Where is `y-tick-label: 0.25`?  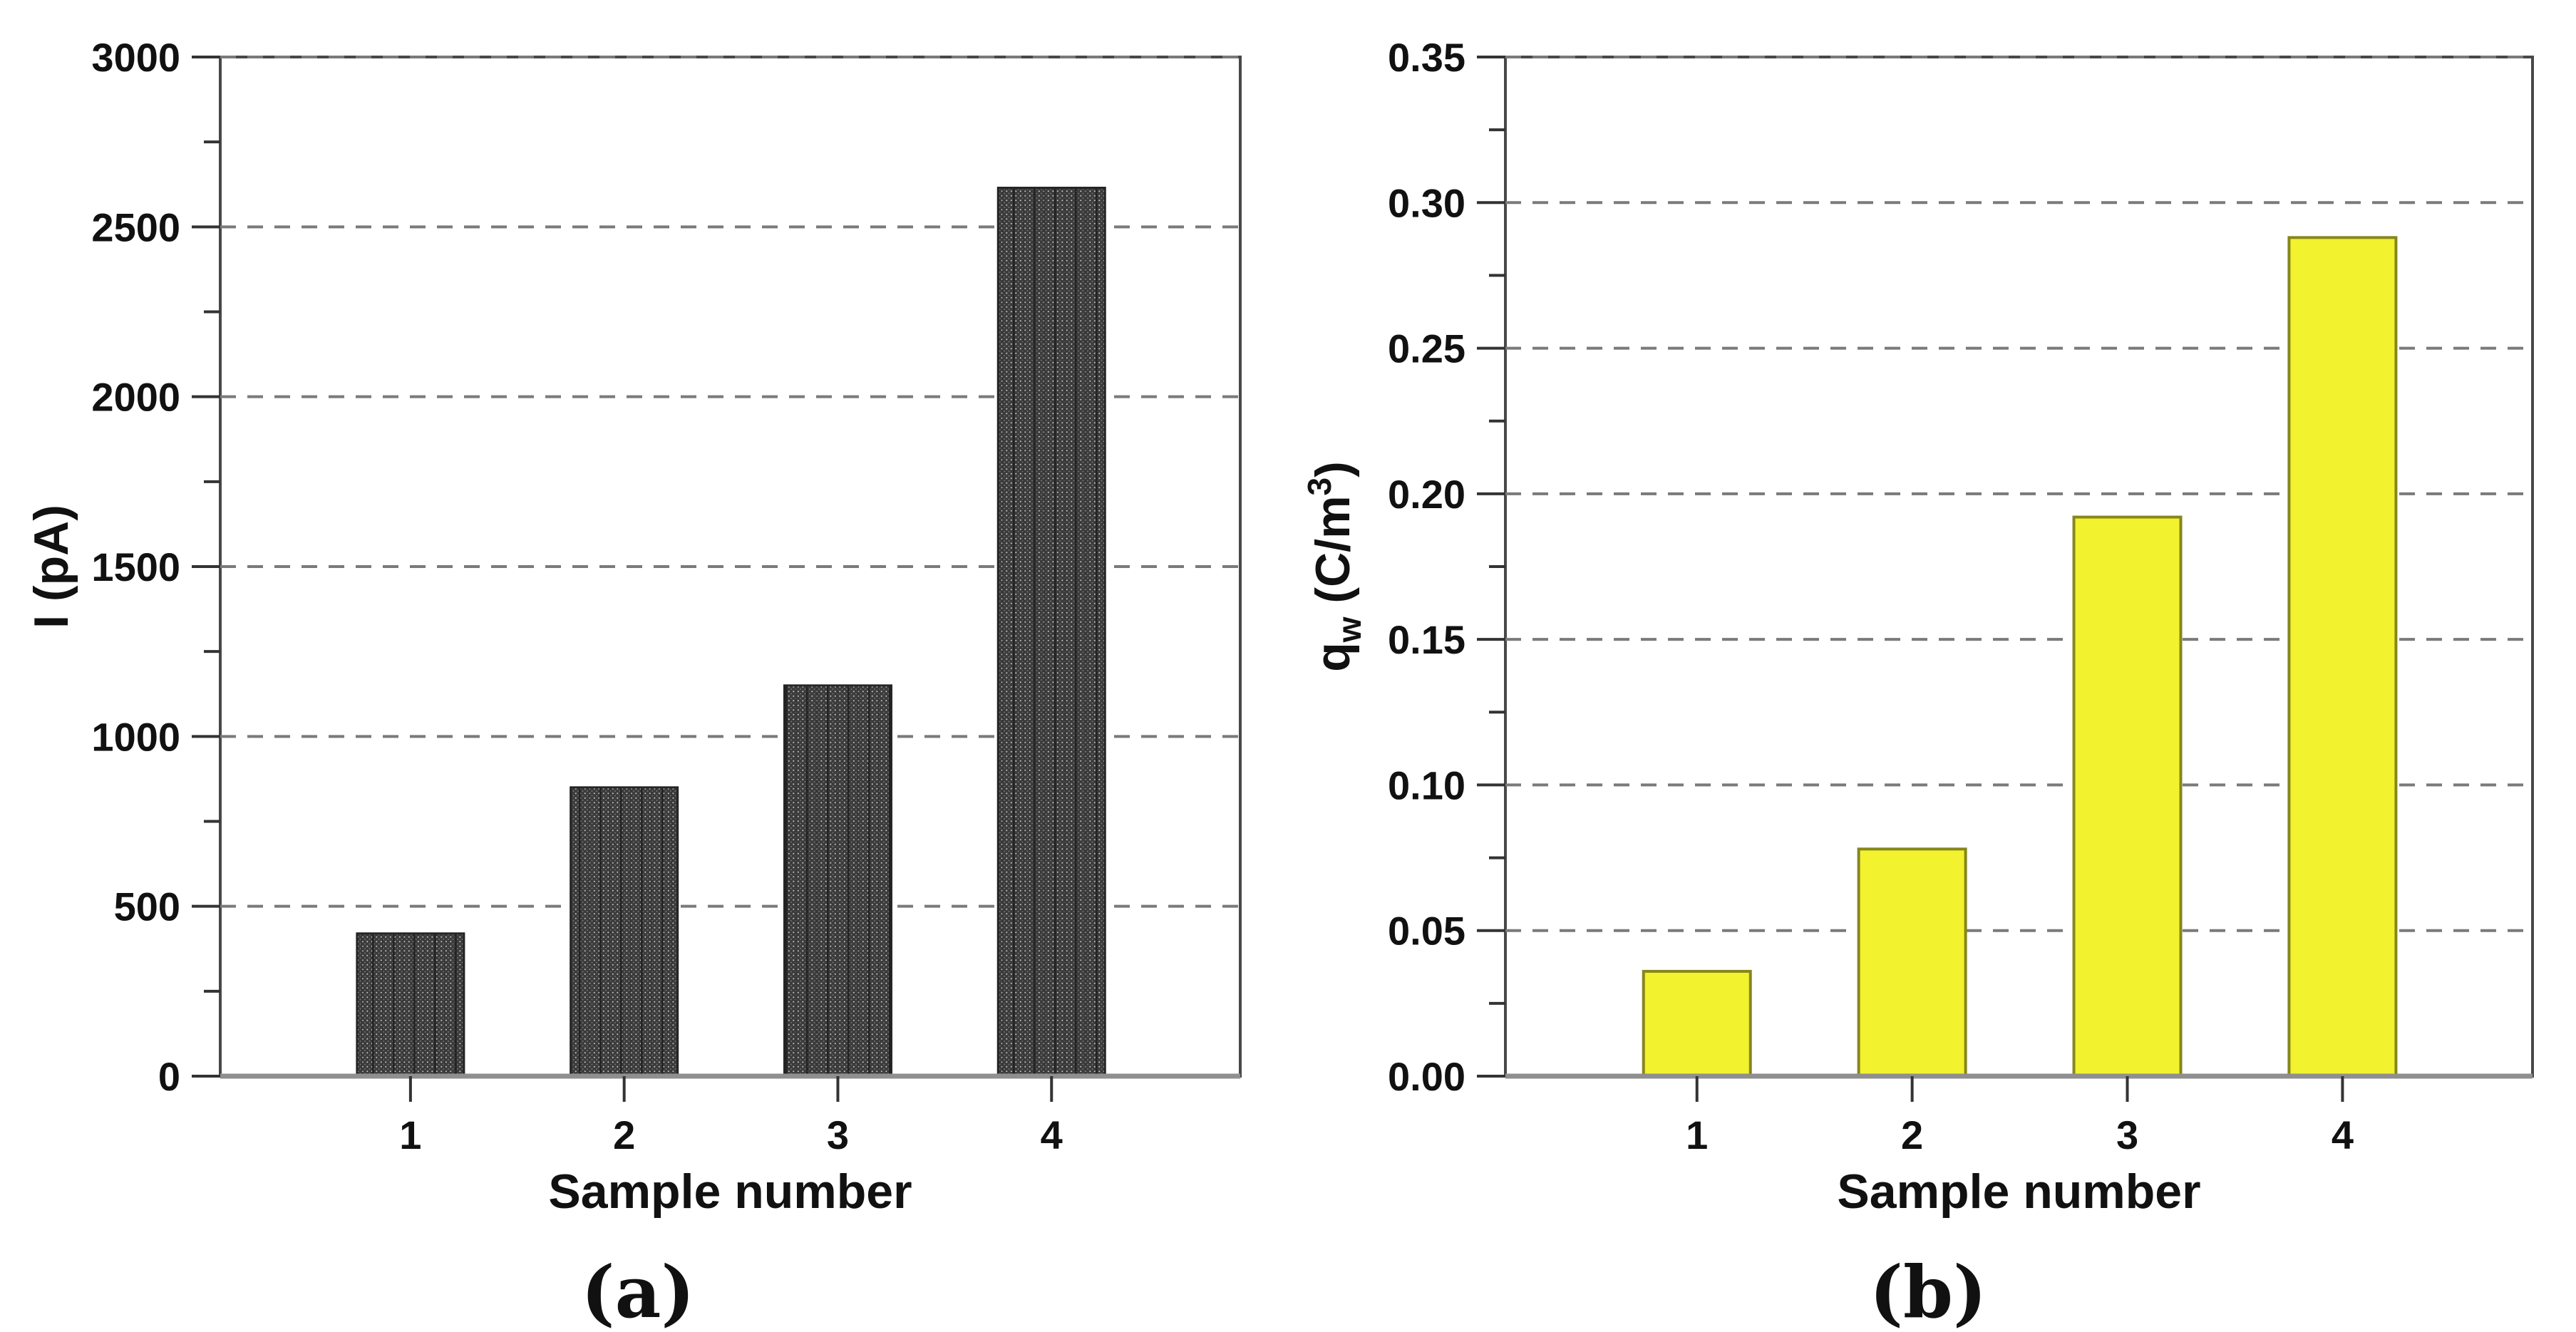 y-tick-label: 0.25 is located at coordinates (1426, 348).